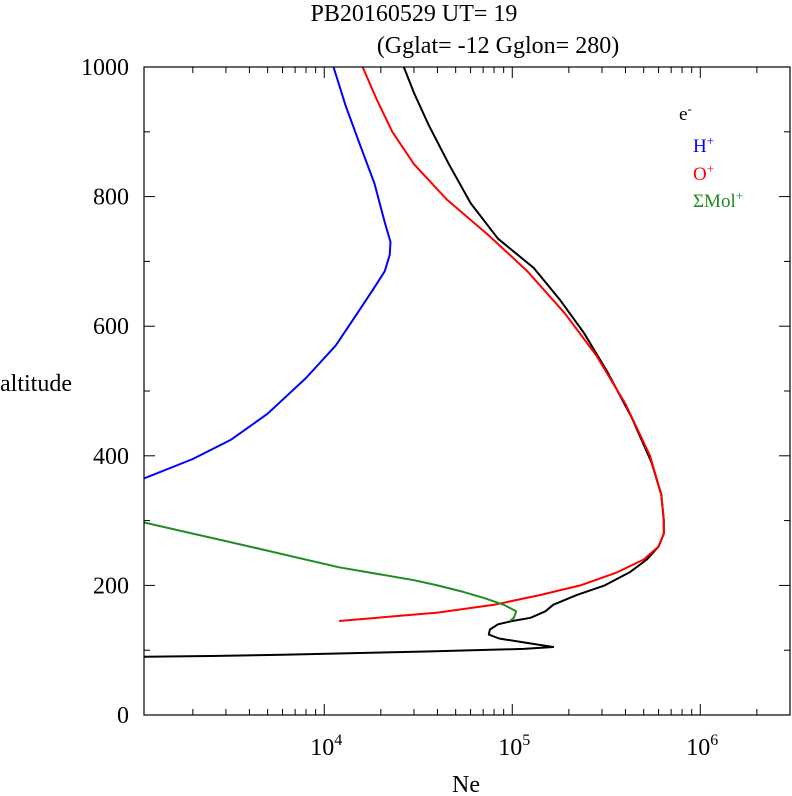 Image resolution: width=792 pixels, height=796 pixels. What do you see at coordinates (466, 784) in the screenshot?
I see `x-axis-label: Ne` at bounding box center [466, 784].